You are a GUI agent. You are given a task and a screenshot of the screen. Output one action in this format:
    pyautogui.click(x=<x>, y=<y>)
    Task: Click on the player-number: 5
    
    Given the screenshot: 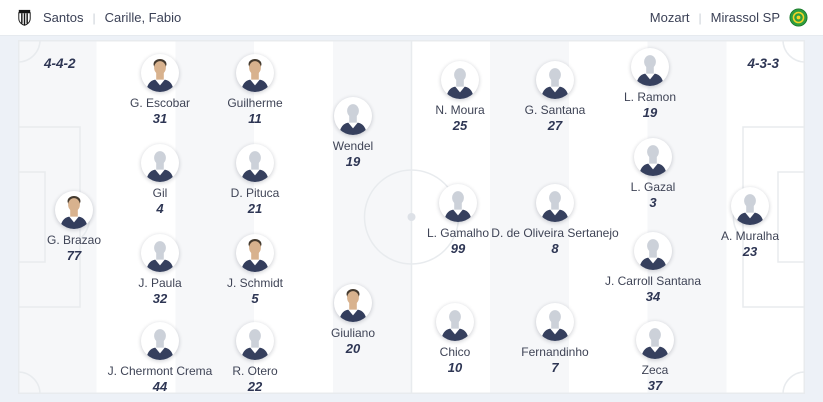 What is the action you would take?
    pyautogui.click(x=255, y=298)
    